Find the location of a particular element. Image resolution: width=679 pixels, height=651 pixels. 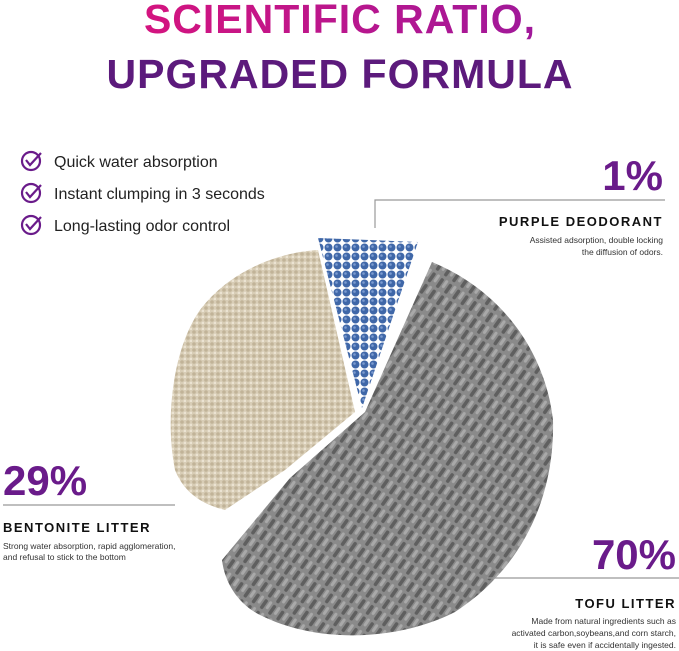

leader-line is located at coordinates (519, 213).